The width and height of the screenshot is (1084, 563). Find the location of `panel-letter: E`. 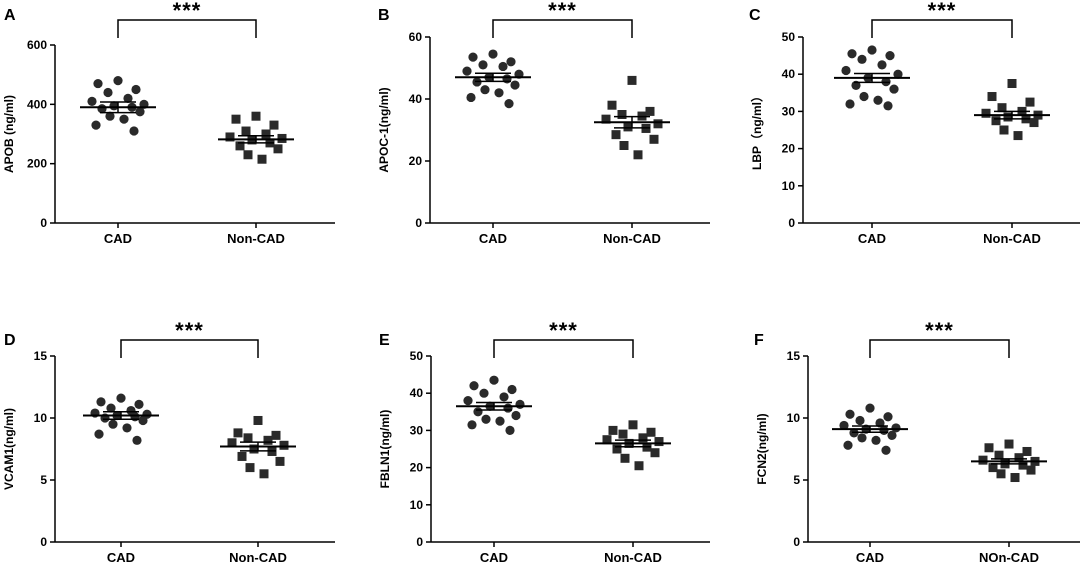

panel-letter: E is located at coordinates (384, 340).